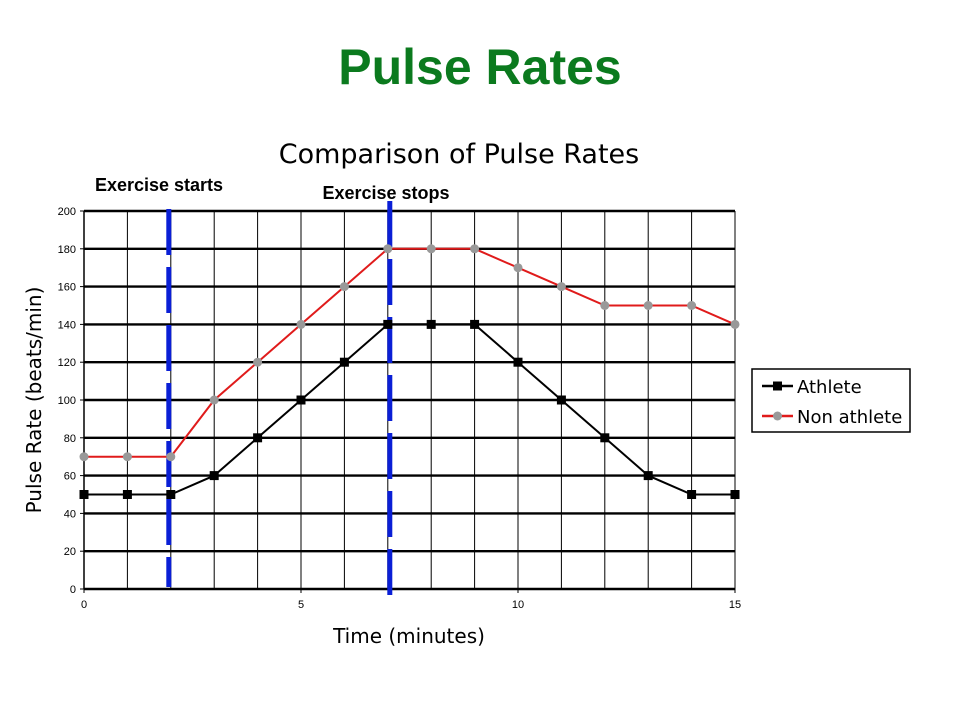  What do you see at coordinates (67, 250) in the screenshot?
I see `y-tick-label: 180` at bounding box center [67, 250].